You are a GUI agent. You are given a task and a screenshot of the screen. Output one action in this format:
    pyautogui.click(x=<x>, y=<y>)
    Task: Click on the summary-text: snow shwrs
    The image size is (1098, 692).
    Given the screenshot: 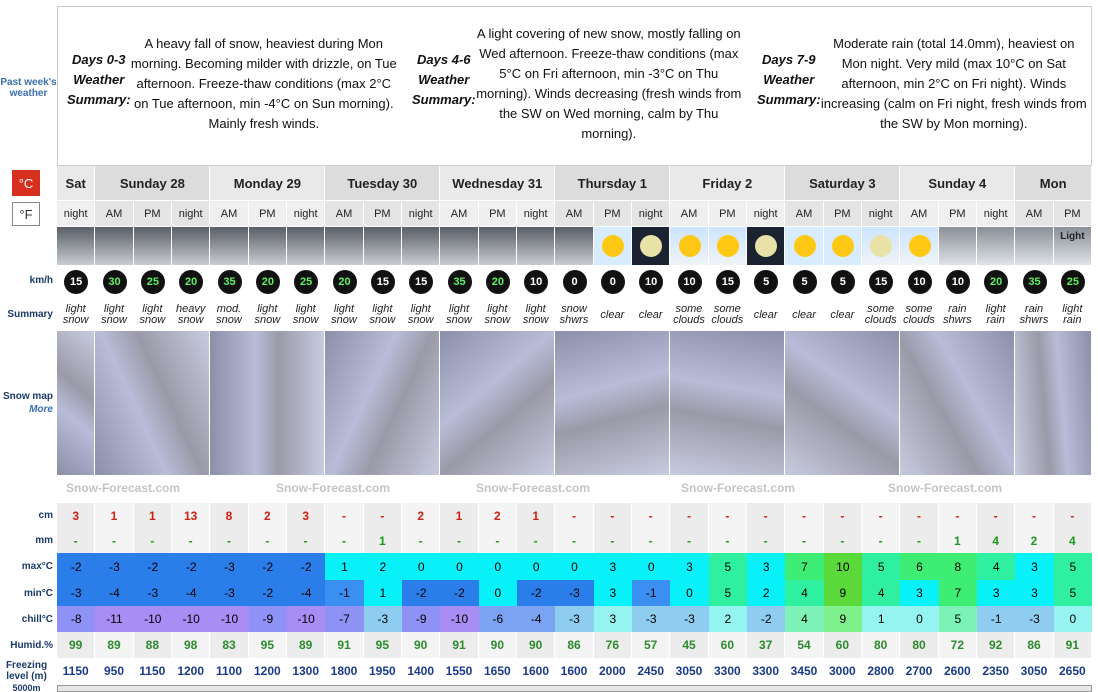 What is the action you would take?
    pyautogui.click(x=574, y=314)
    